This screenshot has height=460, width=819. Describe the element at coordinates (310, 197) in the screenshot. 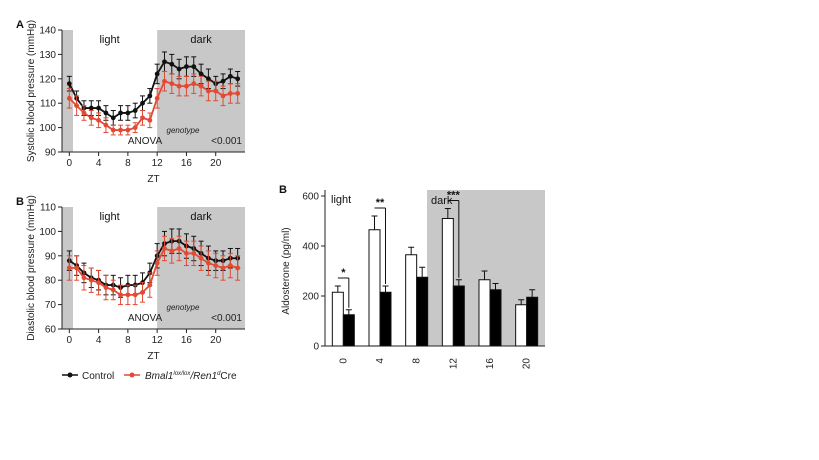

I see `y-tick-label: 600` at that location.